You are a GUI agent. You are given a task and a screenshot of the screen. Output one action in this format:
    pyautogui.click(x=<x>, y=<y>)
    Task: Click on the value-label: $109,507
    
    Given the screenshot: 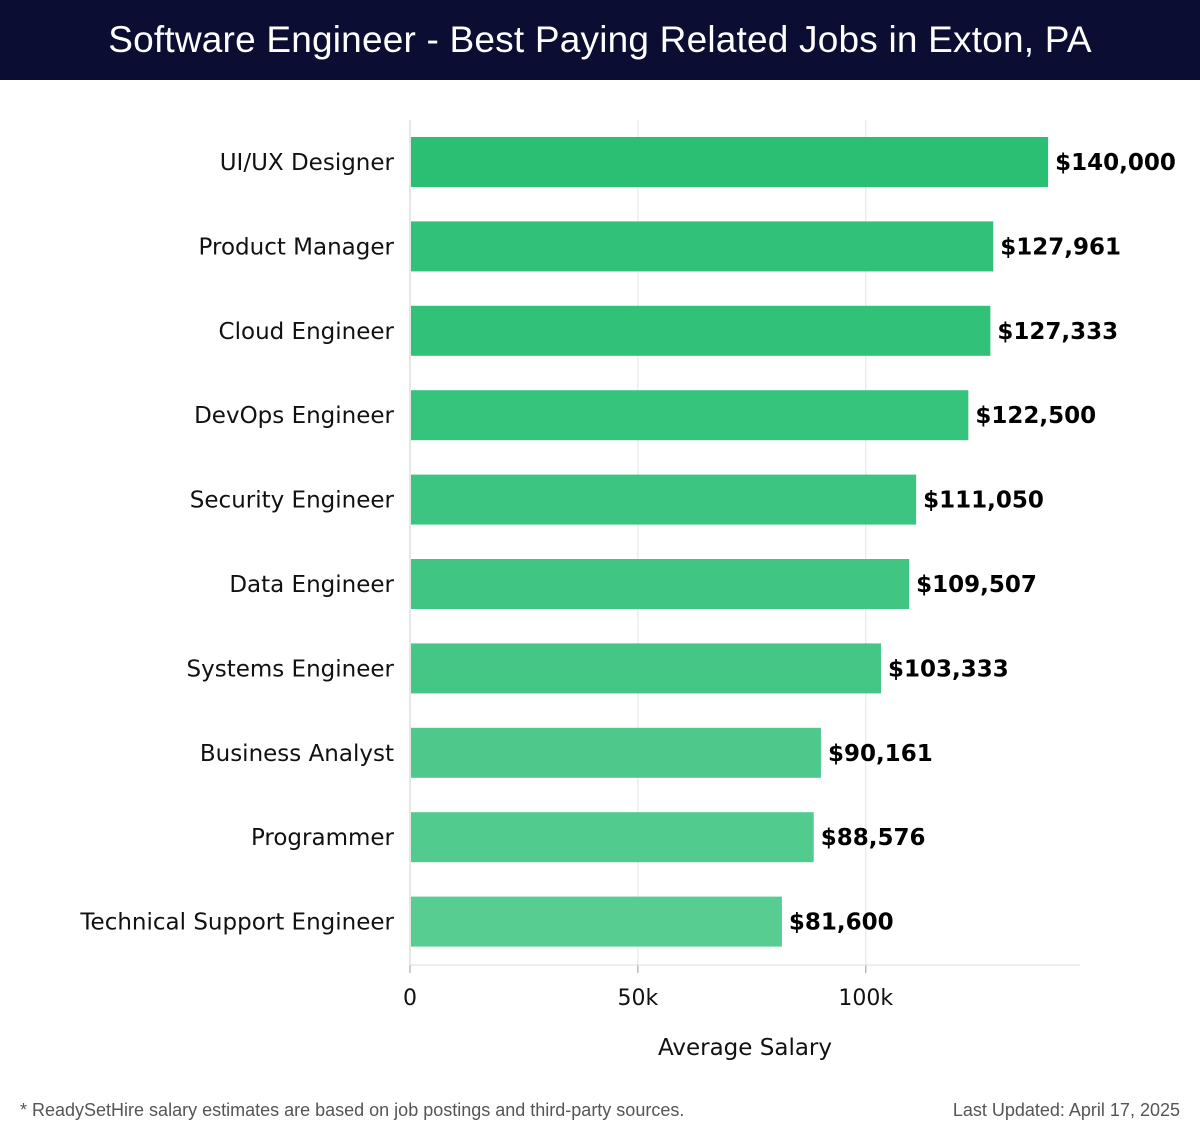 What is the action you would take?
    pyautogui.click(x=976, y=585)
    